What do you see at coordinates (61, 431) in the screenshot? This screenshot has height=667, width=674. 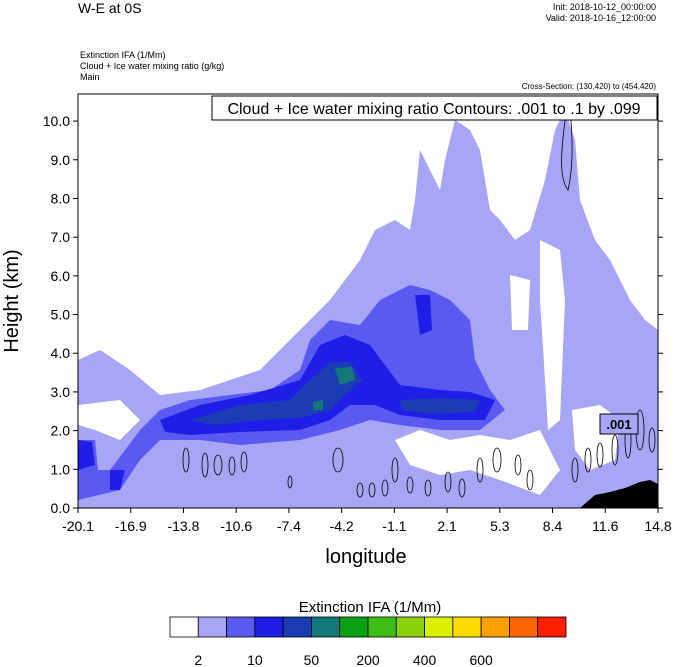 I see `y-tick-label: 2.0` at bounding box center [61, 431].